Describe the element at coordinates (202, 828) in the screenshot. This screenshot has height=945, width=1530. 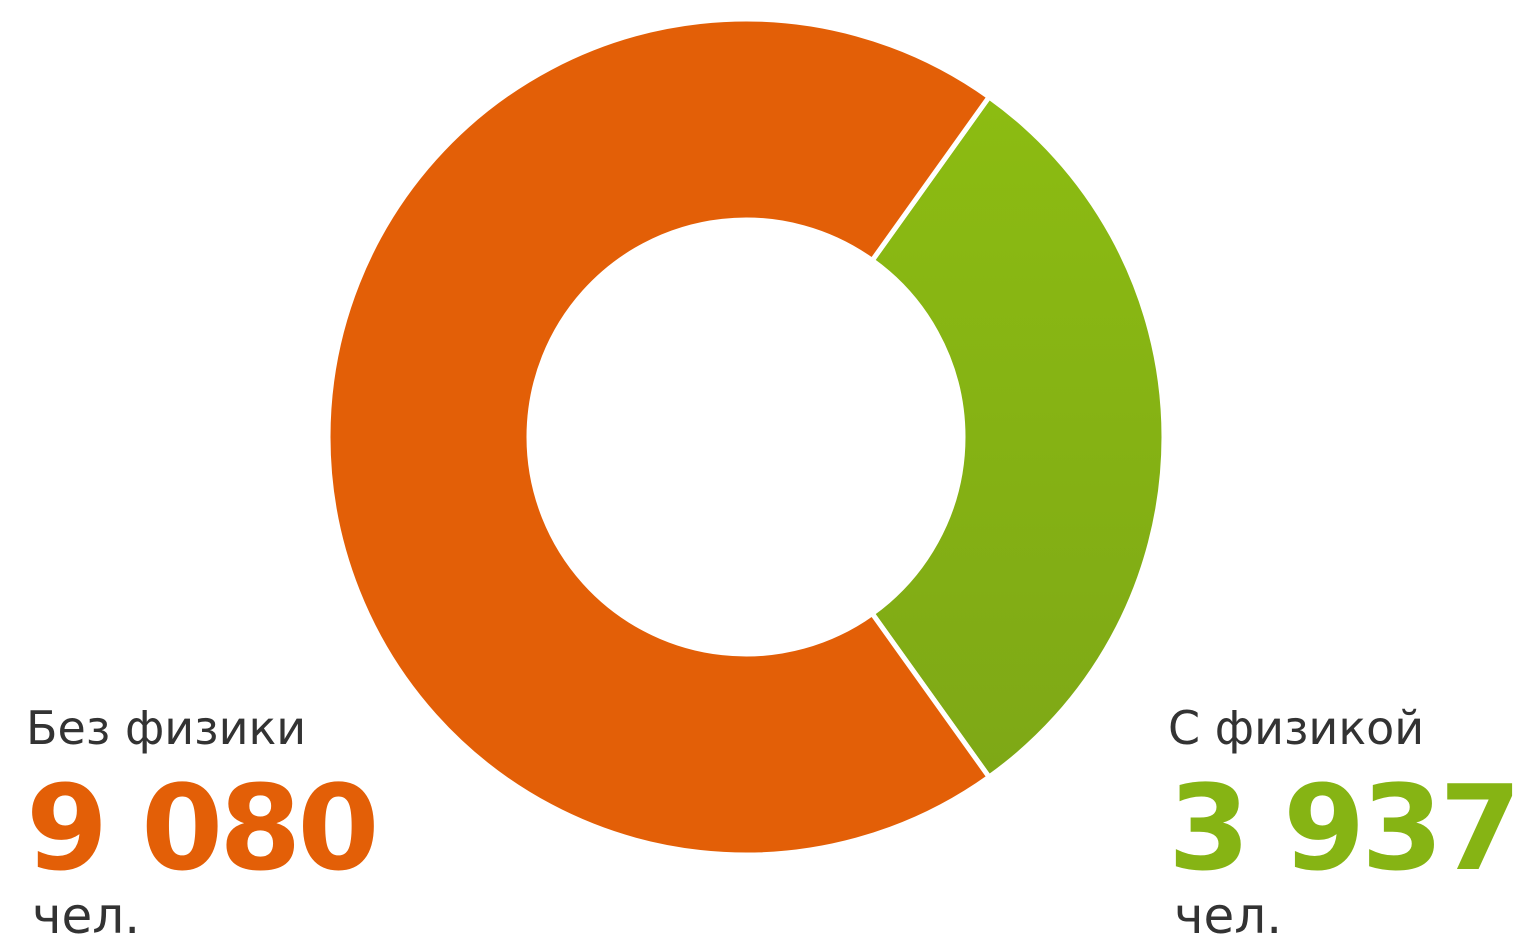
I see `legend-value-bez-fiziki: 9 080` at that location.